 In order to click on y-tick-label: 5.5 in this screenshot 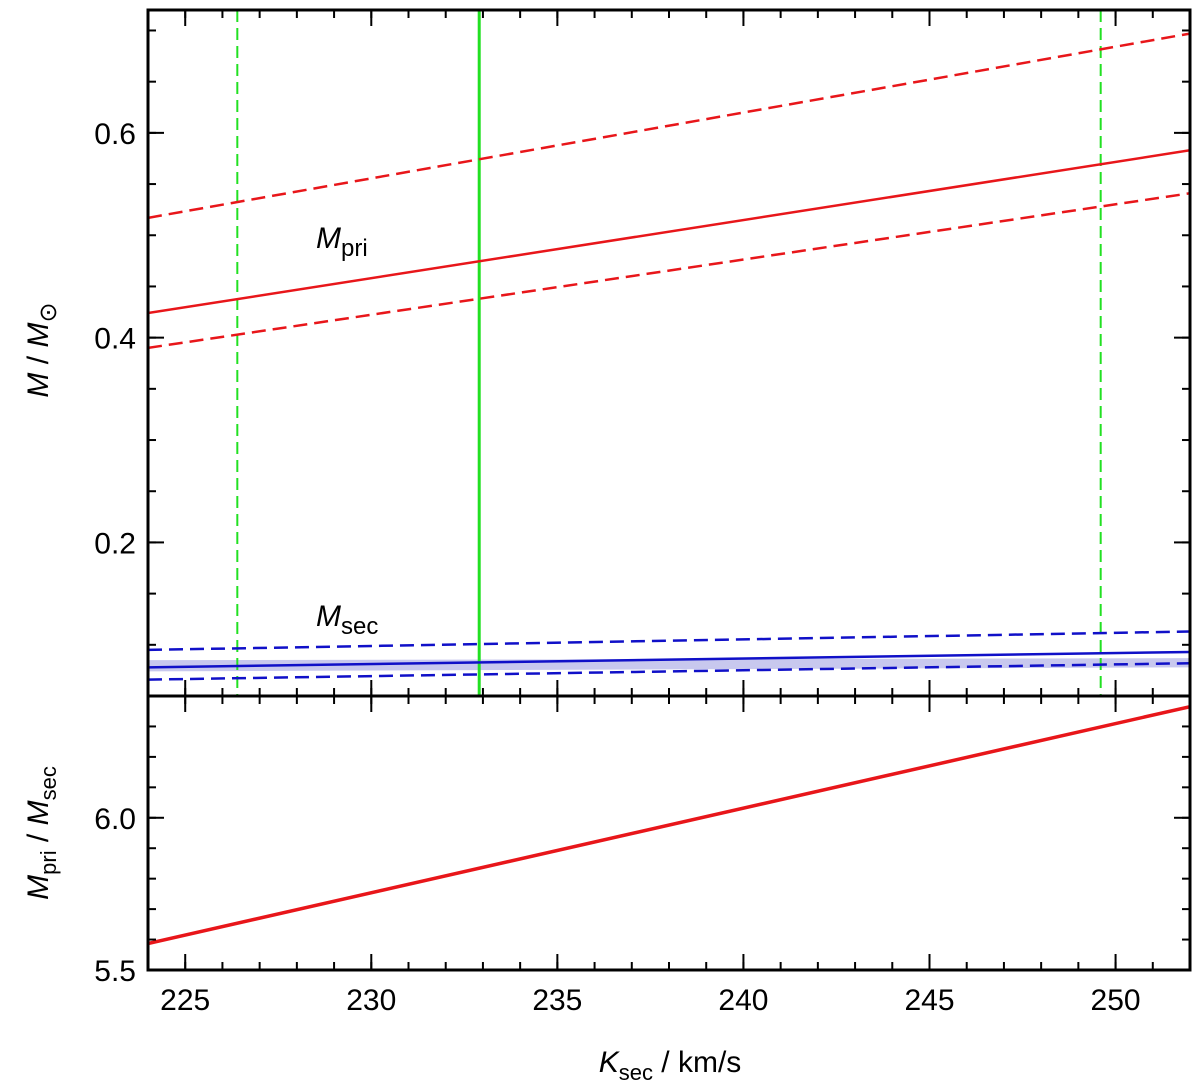, I will do `click(115, 971)`.